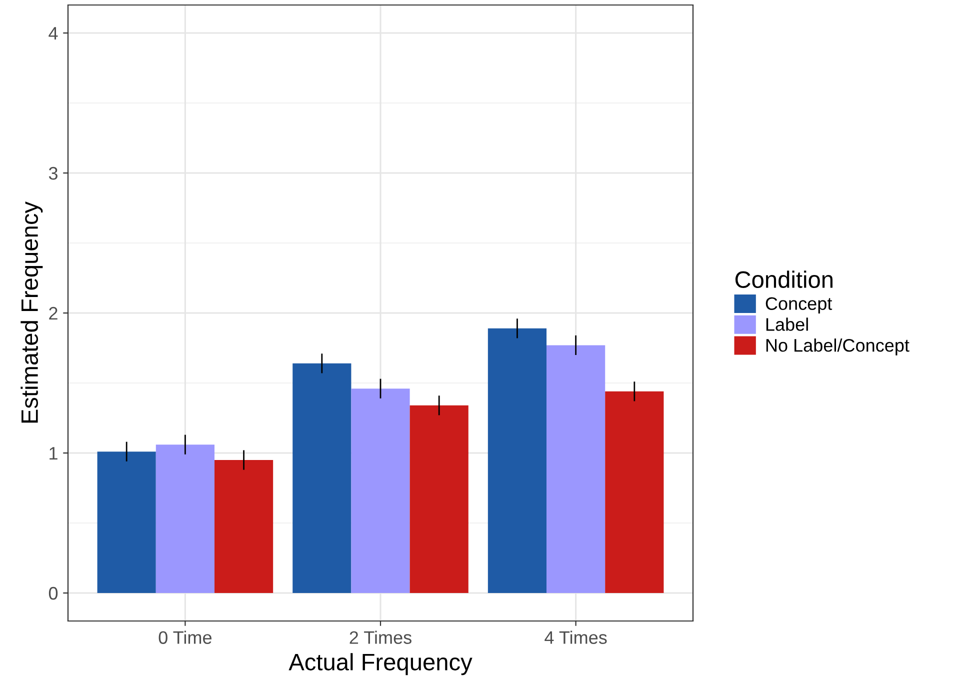 Image resolution: width=961 pixels, height=689 pixels. Describe the element at coordinates (53, 33) in the screenshot. I see `y-tick-label: 4` at that location.